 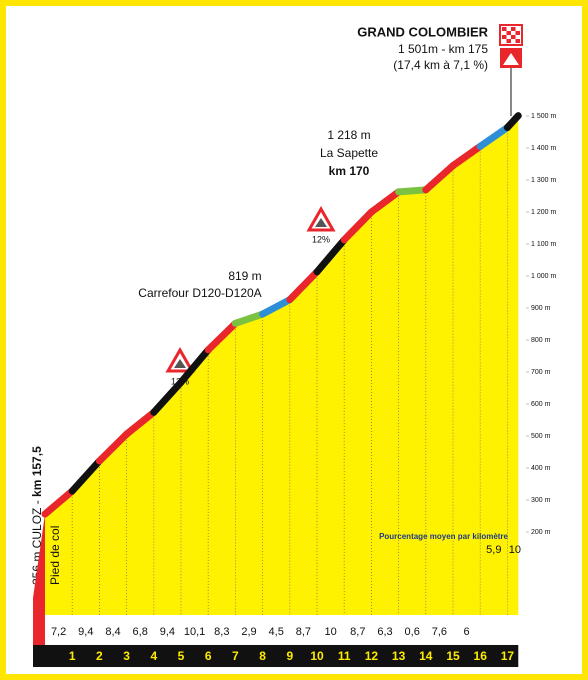 I want to click on annotation: La Sapette, so click(x=349, y=153).